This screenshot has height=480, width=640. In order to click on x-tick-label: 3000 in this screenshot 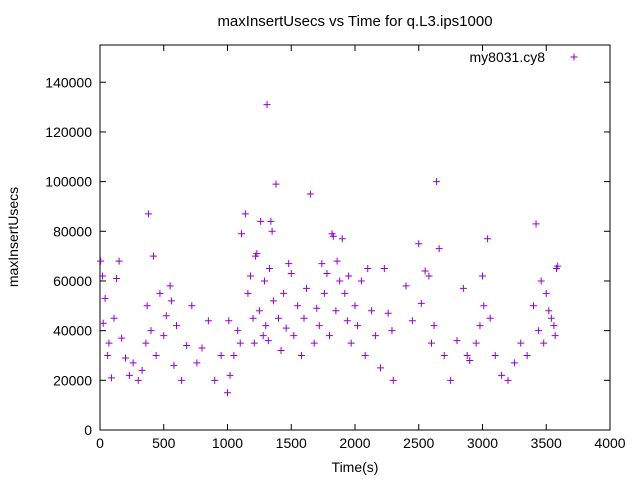, I will do `click(482, 443)`.